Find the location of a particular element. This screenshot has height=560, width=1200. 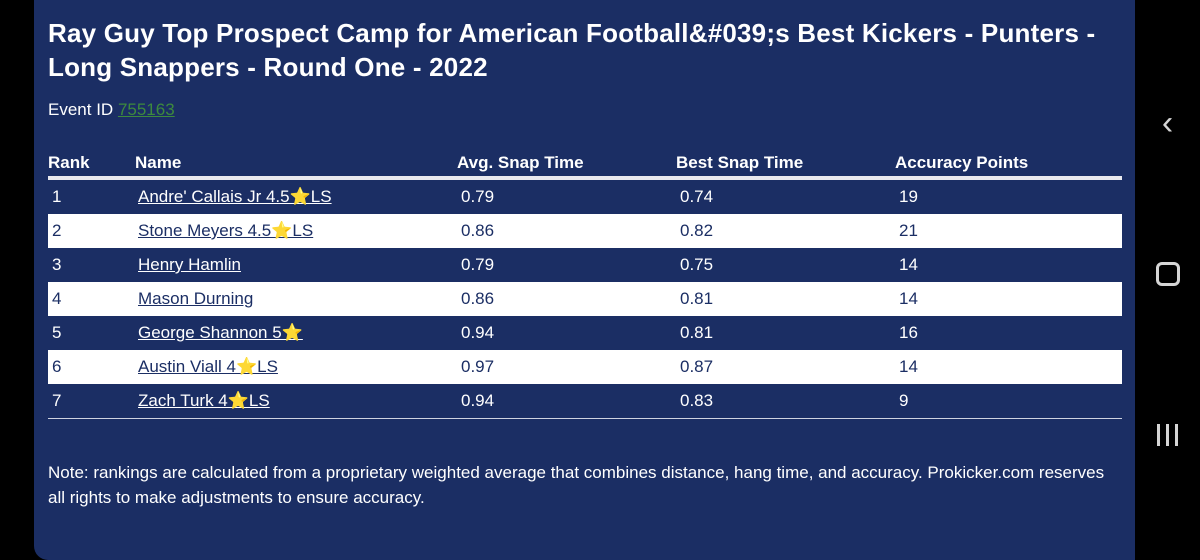

header-avg-snap-time: Avg. Snap Time is located at coordinates (520, 162).